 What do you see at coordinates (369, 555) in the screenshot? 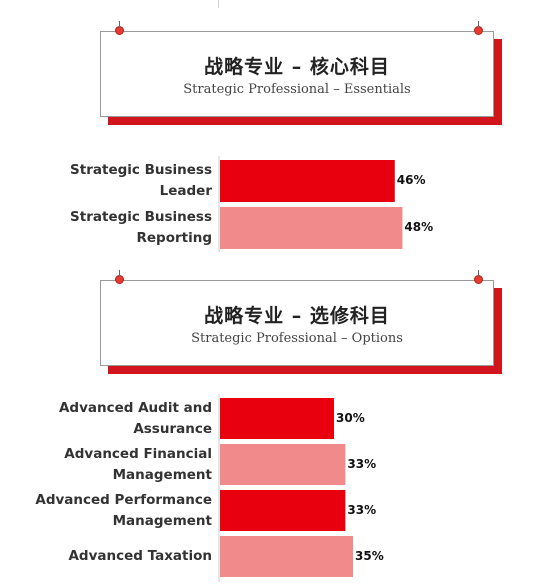
I see `value-label: 35%` at bounding box center [369, 555].